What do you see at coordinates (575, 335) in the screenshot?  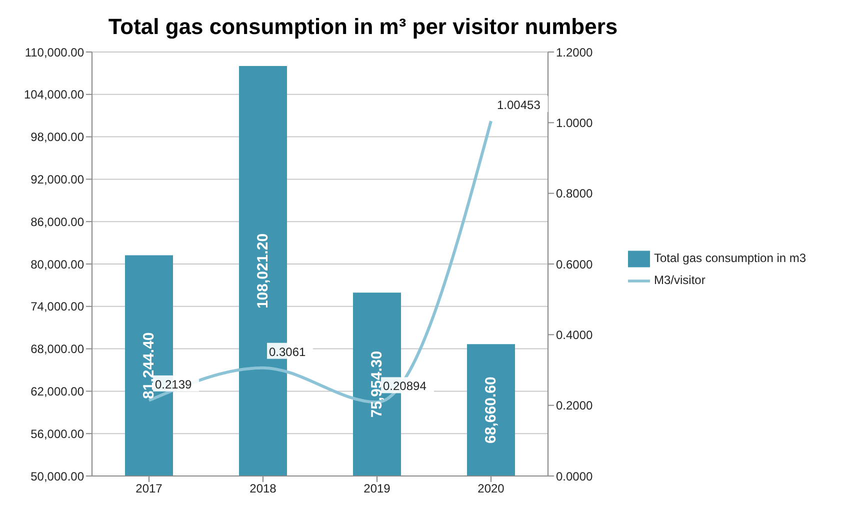 I see `y2-tick-label: 0.4000` at bounding box center [575, 335].